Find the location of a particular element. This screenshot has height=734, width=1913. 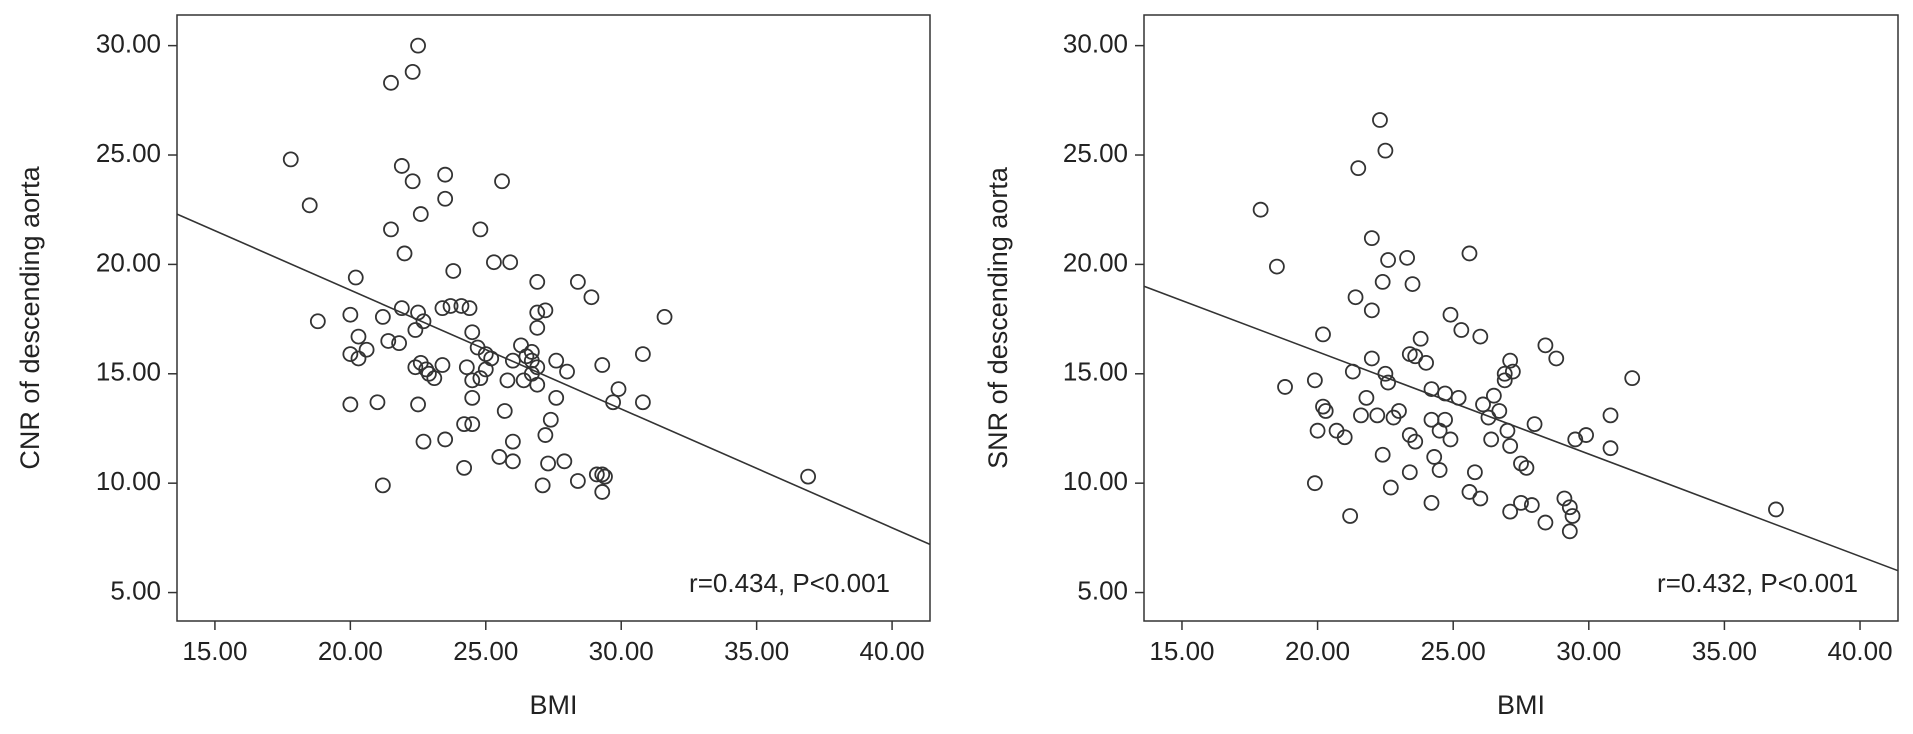

y-axis-label: CNR of descending aorta is located at coordinates (30, 317).